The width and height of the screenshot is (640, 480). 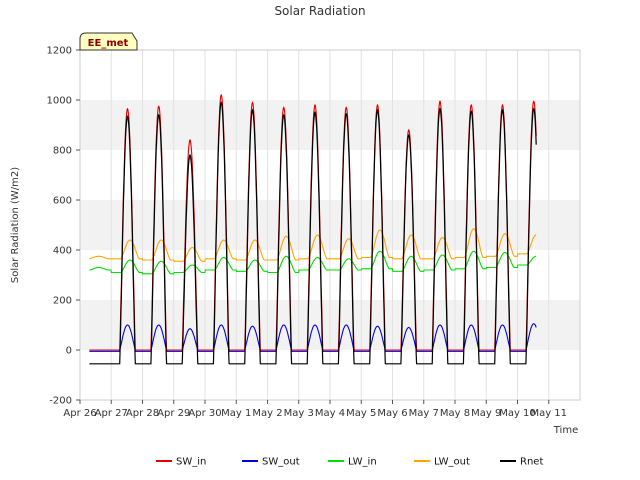 I want to click on x-tick-label: May 6, so click(x=392, y=413).